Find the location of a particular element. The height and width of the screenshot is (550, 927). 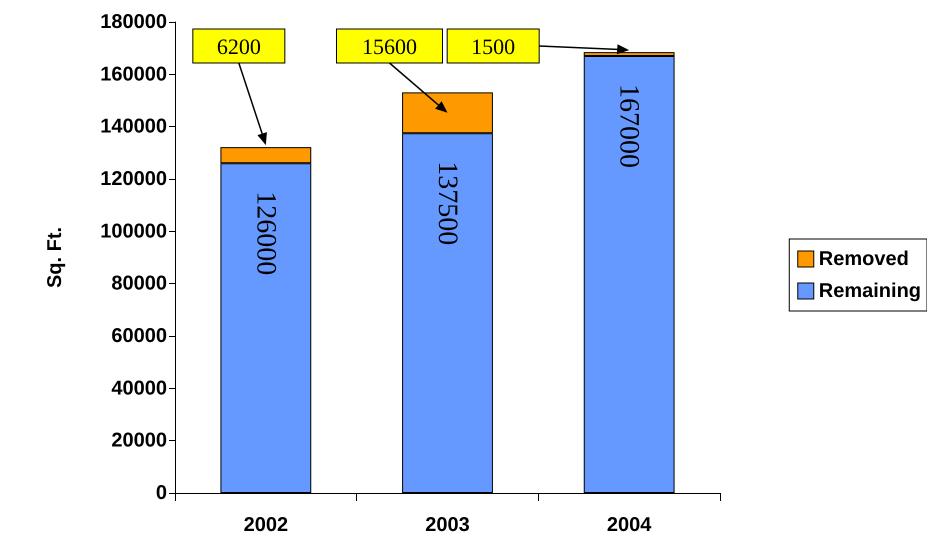

y-tick-label: 40000 is located at coordinates (139, 388).